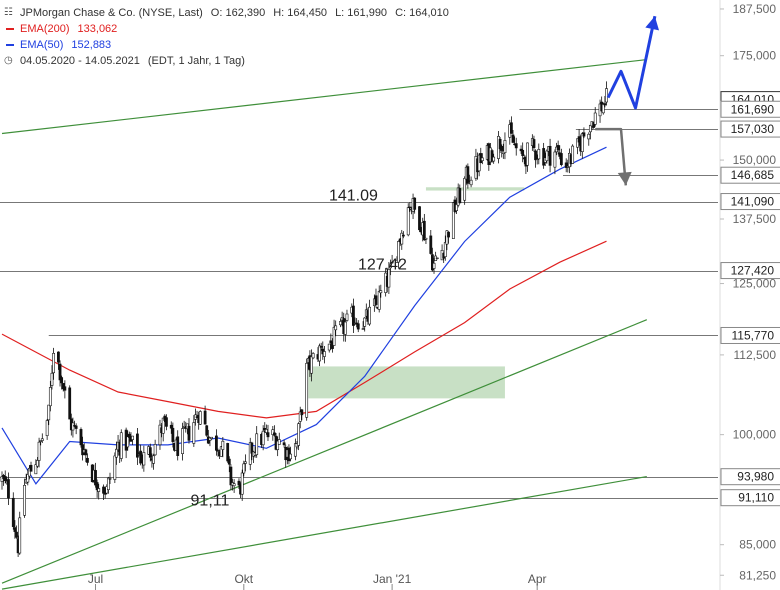 This screenshot has width=780, height=590. Describe the element at coordinates (750, 271) in the screenshot. I see `level-label-4: 127,420` at that location.